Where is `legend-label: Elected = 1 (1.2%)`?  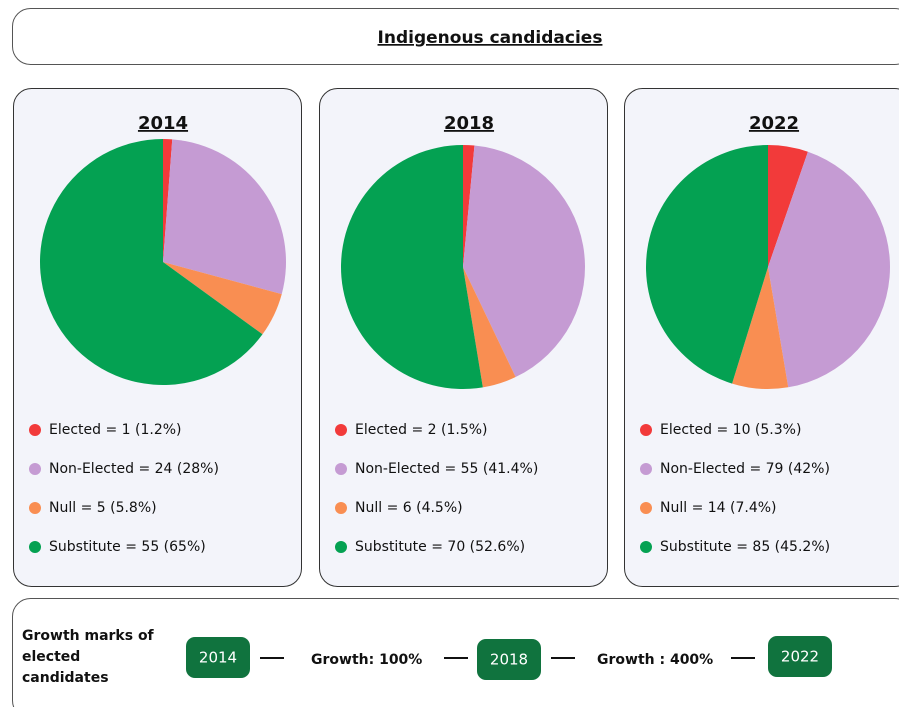
legend-label: Elected = 1 (1.2%) is located at coordinates (115, 430).